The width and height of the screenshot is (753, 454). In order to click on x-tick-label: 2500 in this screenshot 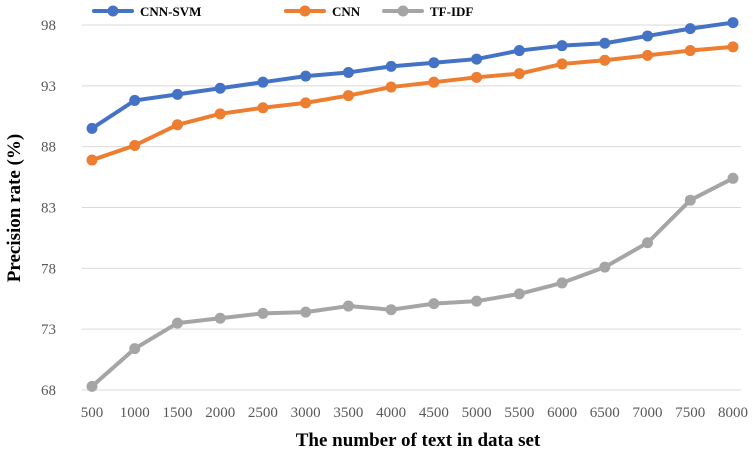, I will do `click(263, 413)`.